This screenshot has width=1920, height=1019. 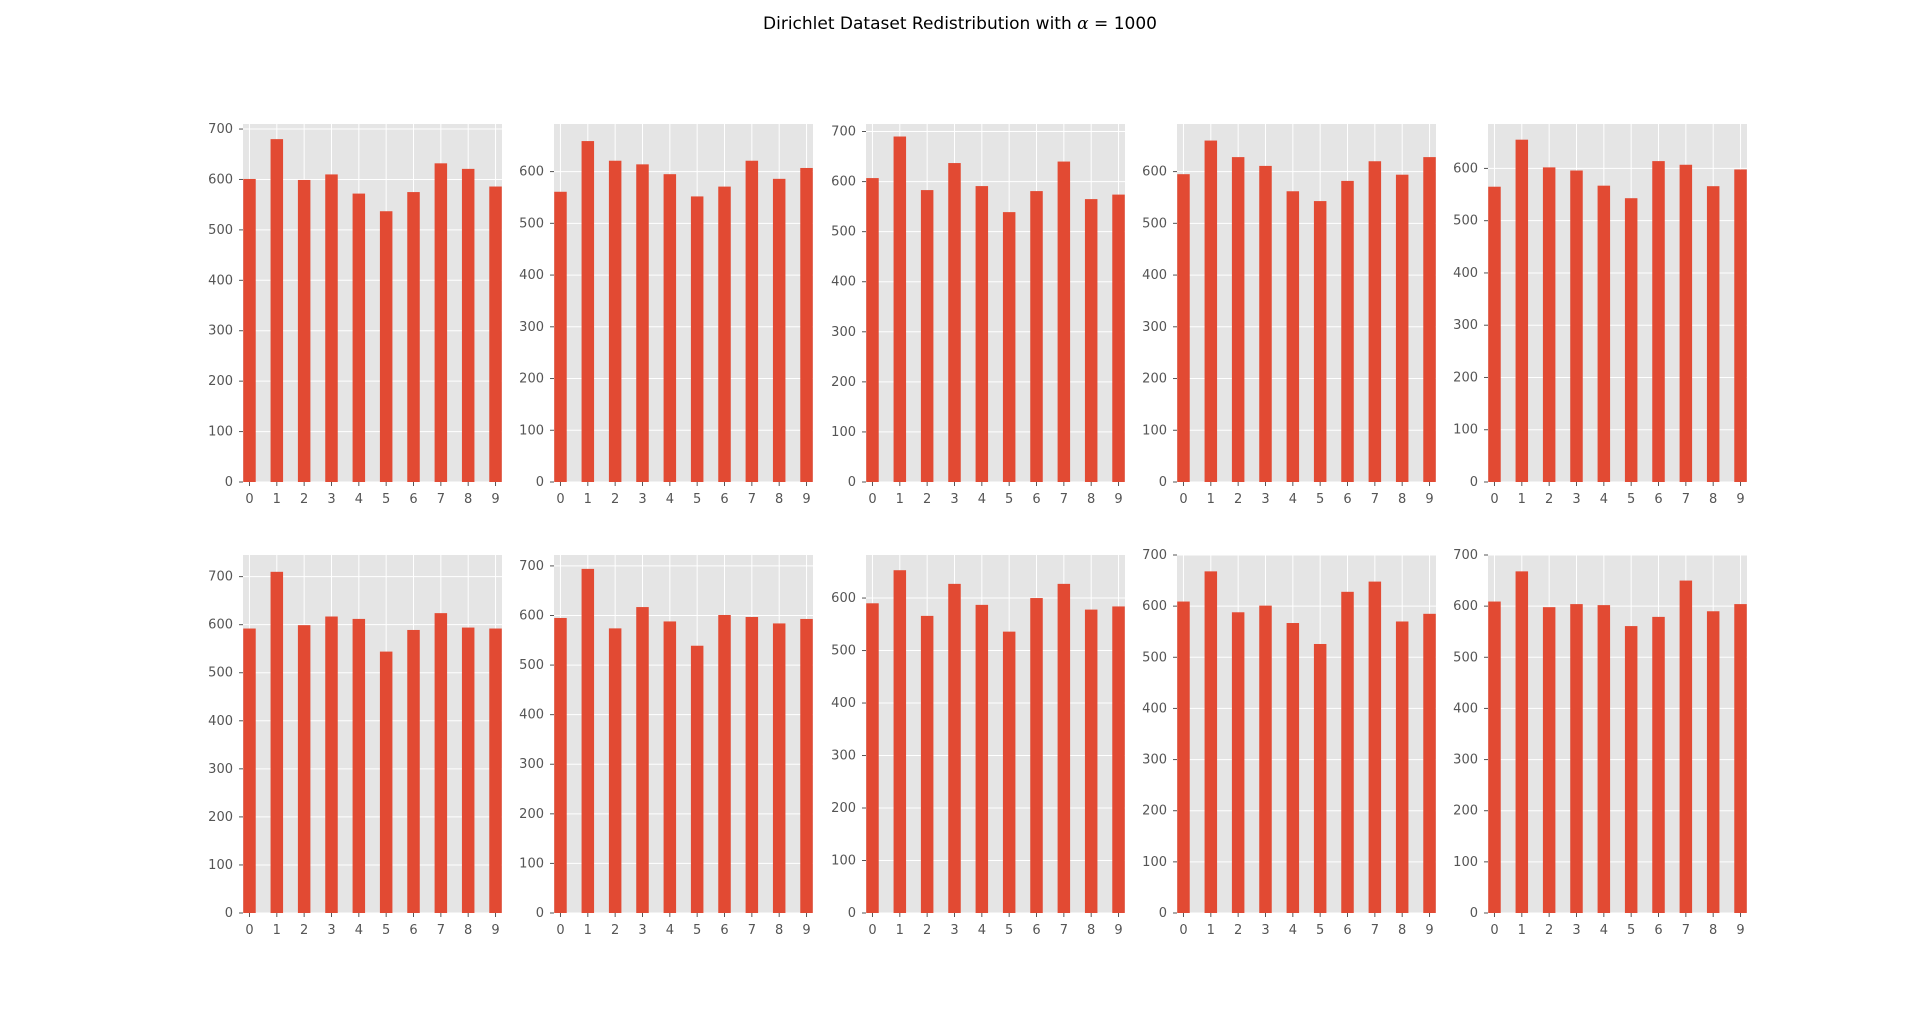 What do you see at coordinates (697, 930) in the screenshot?
I see `x-tick-label: 5` at bounding box center [697, 930].